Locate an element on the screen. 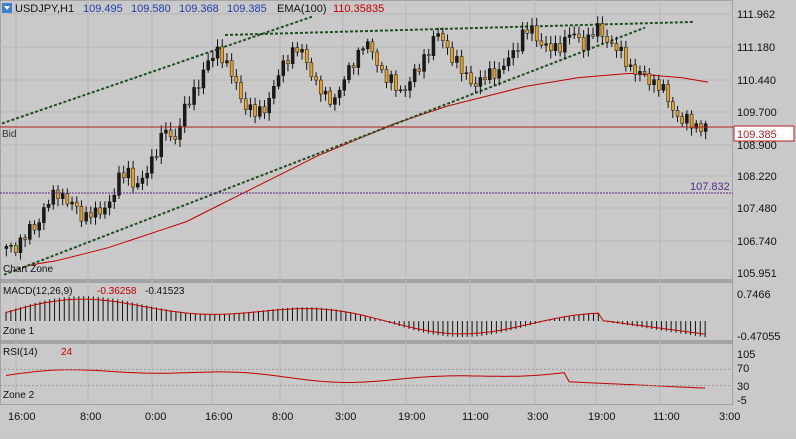 This screenshot has height=439, width=796. macd-value-2: -0.41523 is located at coordinates (165, 291).